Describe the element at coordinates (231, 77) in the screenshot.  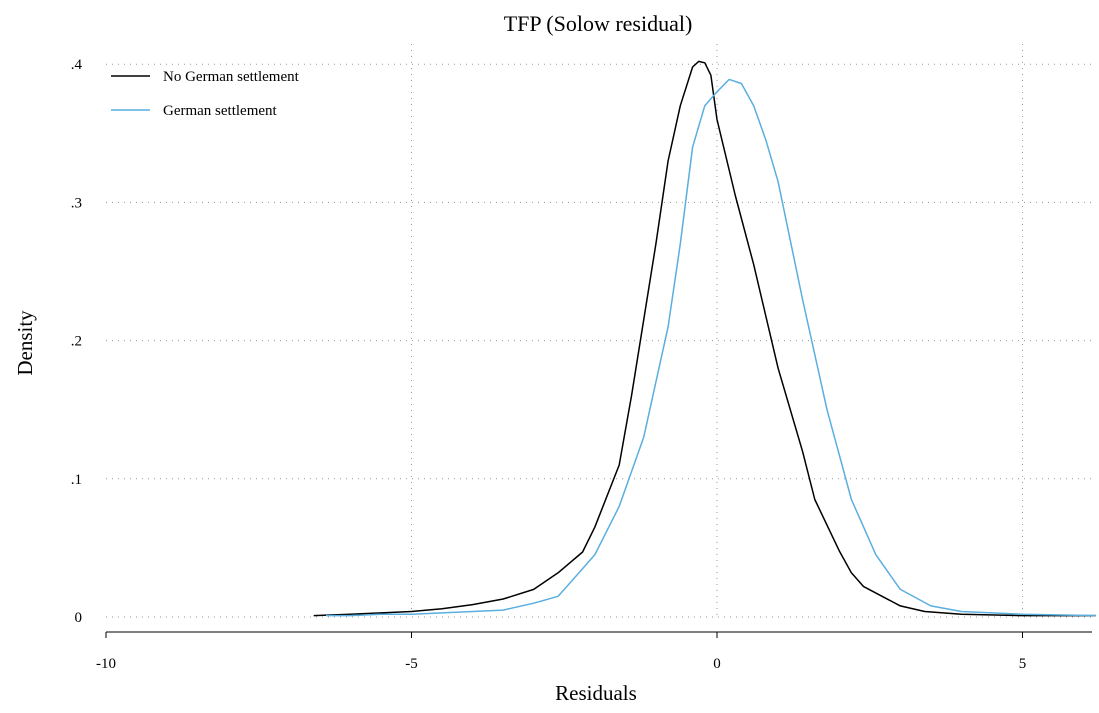
I see `legend-label-no-german-settlement: No German settlement` at that location.